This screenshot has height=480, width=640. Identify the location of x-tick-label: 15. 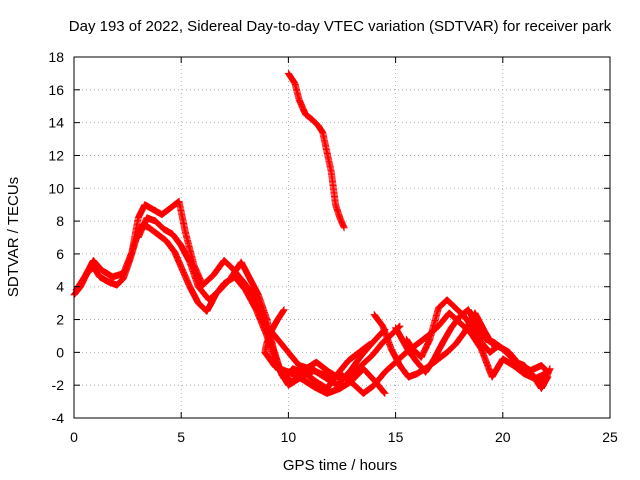
(396, 437).